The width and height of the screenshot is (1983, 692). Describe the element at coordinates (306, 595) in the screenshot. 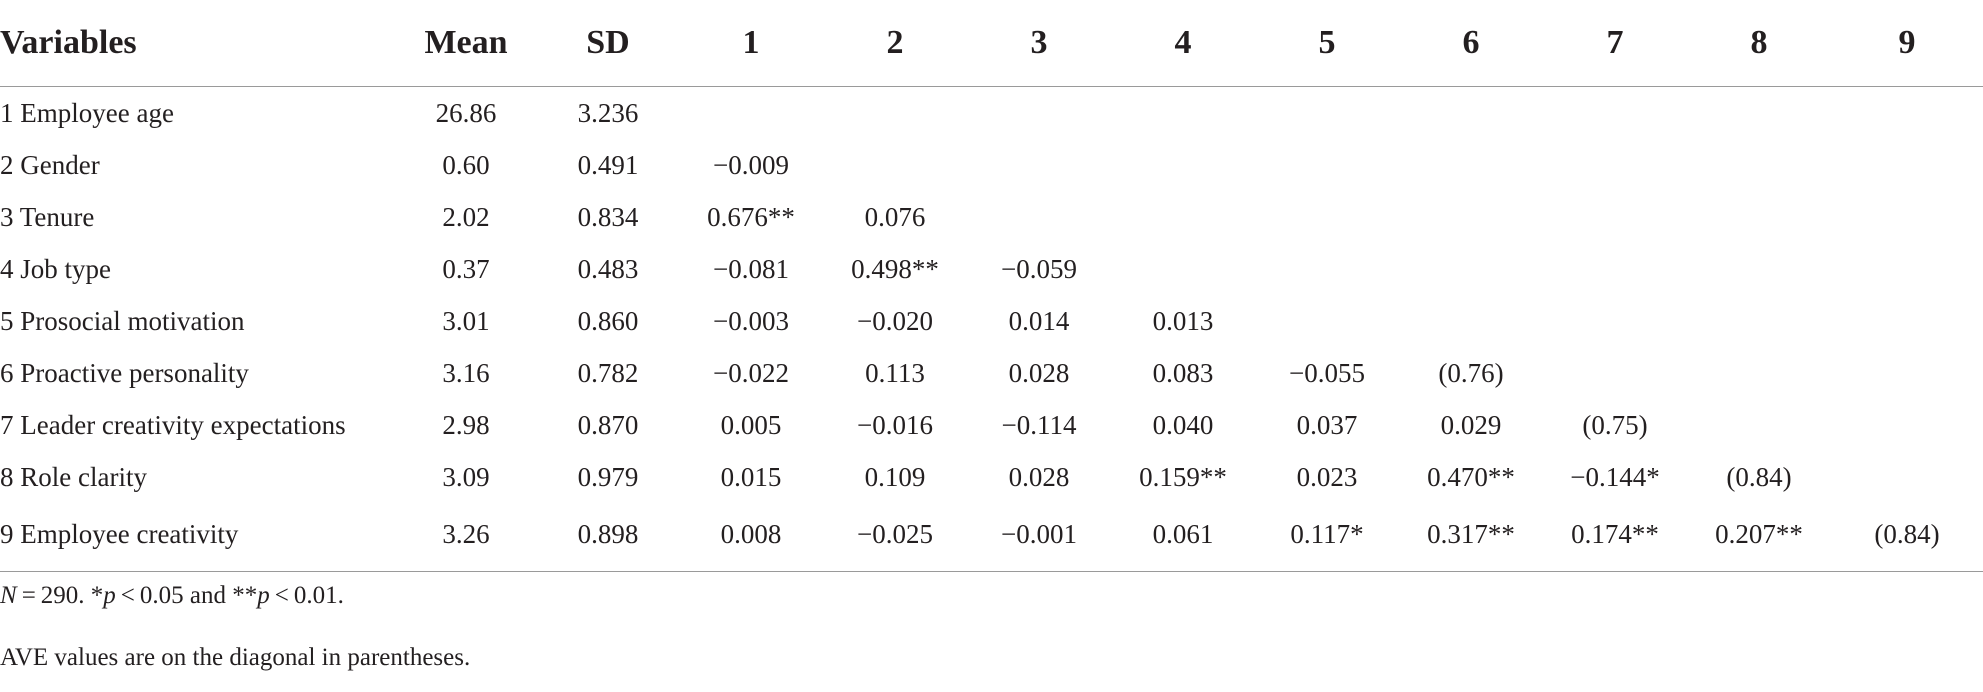

I see `p-threshold-2: < 0.01.` at that location.